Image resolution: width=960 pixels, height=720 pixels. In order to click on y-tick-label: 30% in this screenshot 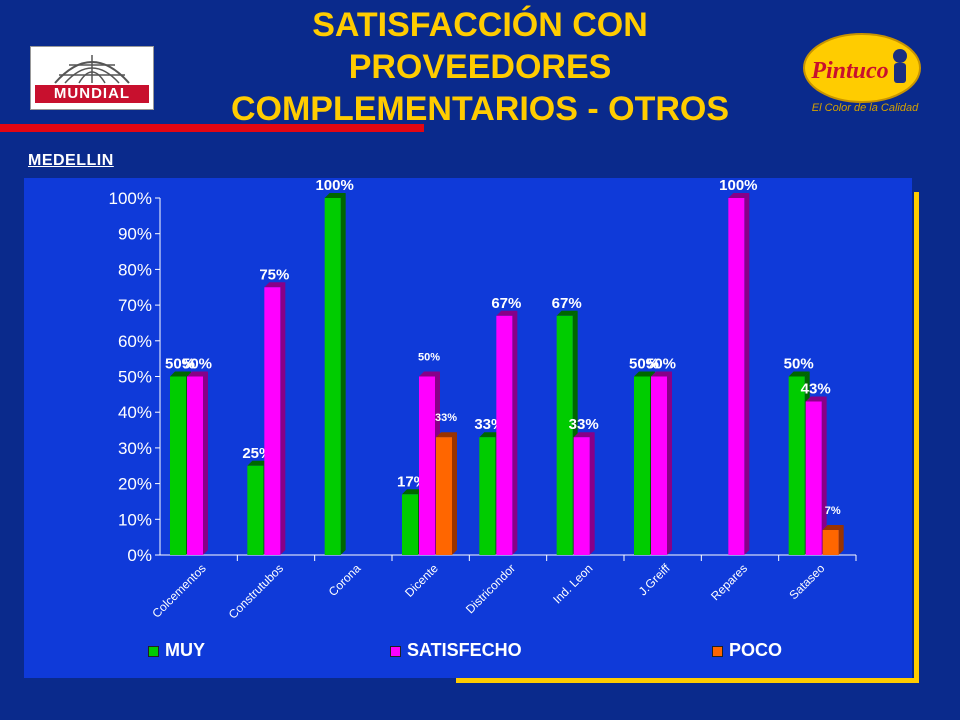, I will do `click(135, 448)`.